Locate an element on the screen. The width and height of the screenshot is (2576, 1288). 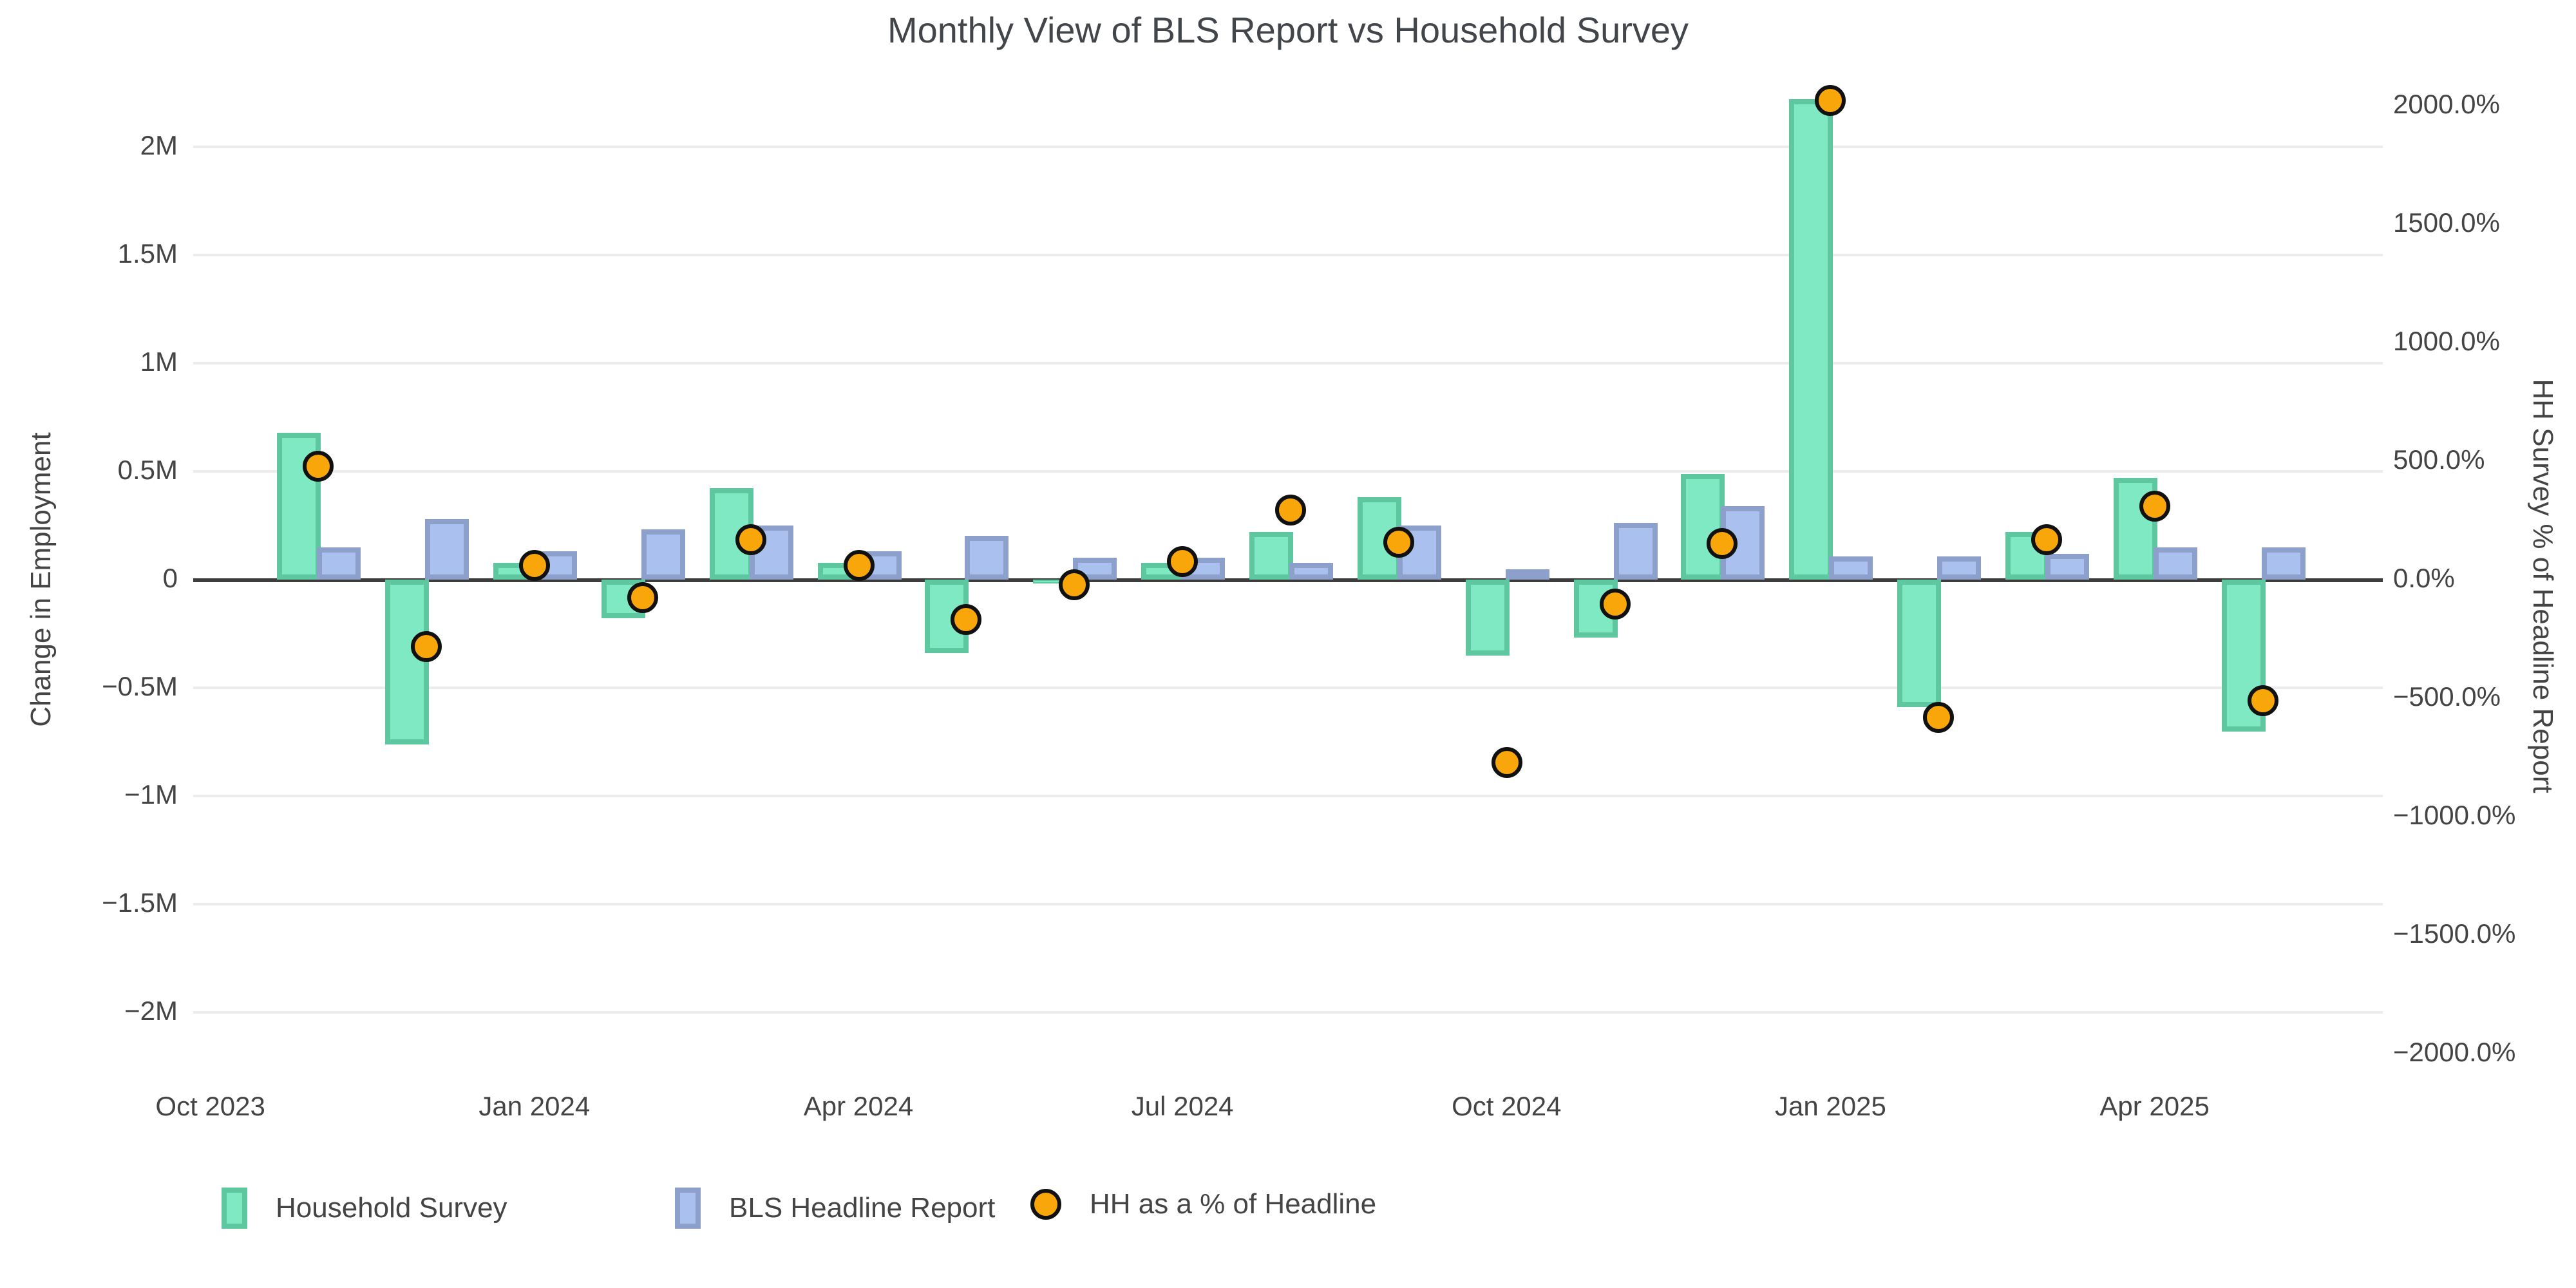
y-axis-tick-right: −500.0% is located at coordinates (2447, 697).